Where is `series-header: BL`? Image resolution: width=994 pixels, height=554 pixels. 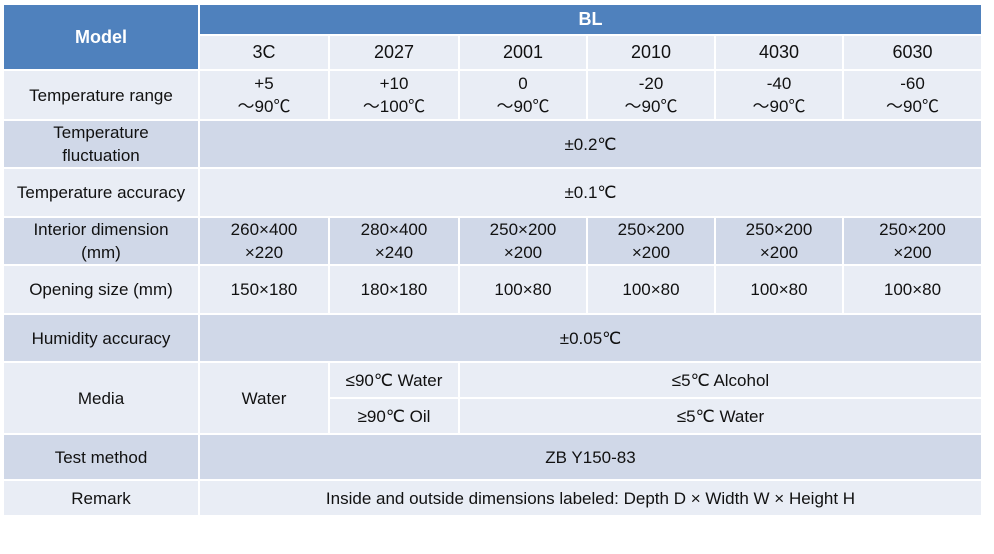
series-header: BL is located at coordinates (590, 19).